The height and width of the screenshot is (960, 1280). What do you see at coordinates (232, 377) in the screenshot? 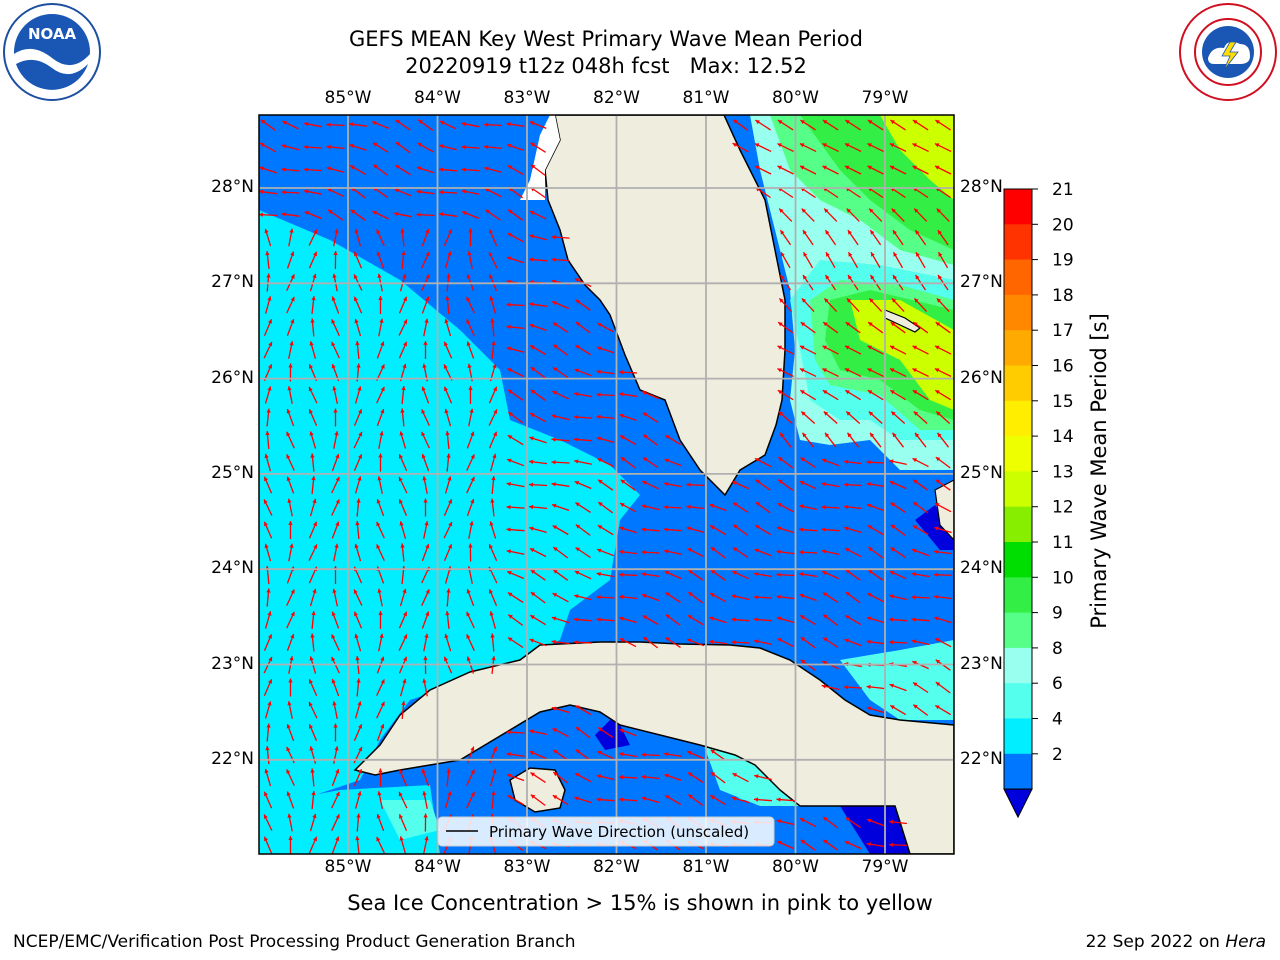
I see `lat-tick-label: 26°N` at bounding box center [232, 377].